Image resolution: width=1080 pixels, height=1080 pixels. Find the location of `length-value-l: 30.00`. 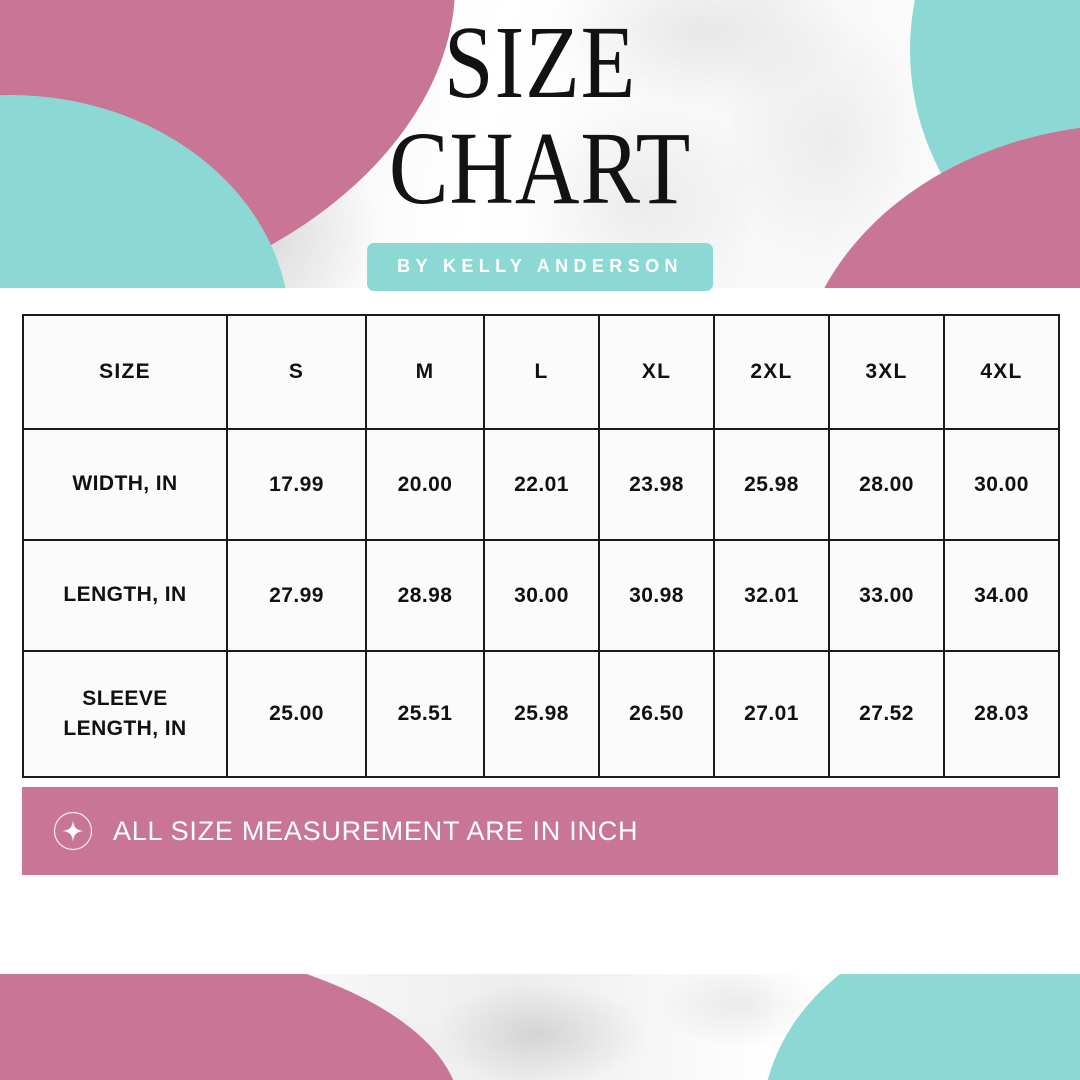

length-value-l: 30.00 is located at coordinates (541, 595).